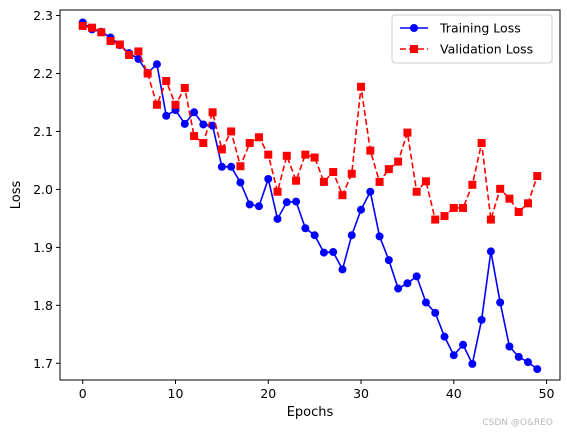 The width and height of the screenshot is (567, 432). Describe the element at coordinates (43, 15) in the screenshot. I see `y-tick-label: 2.3` at that location.